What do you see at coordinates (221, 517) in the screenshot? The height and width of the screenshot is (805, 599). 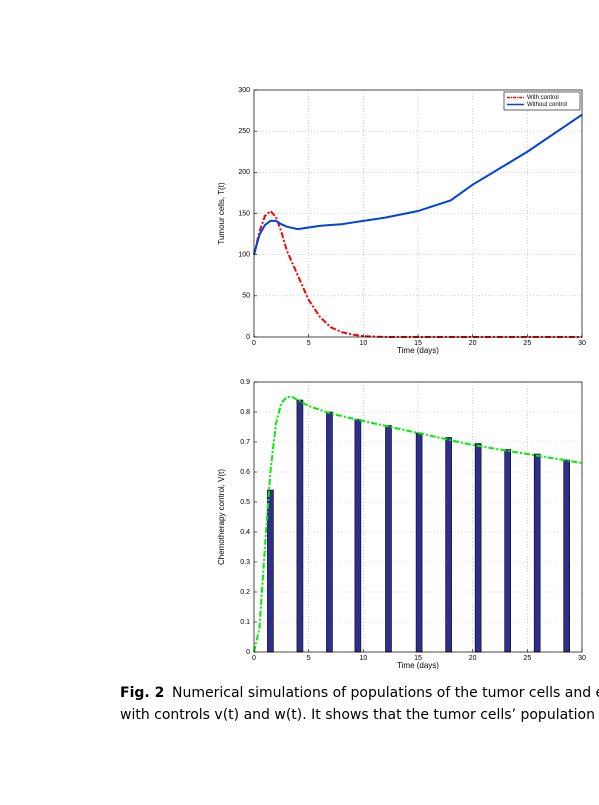 I see `y-axis-label: Chemotherapy control, V(t)` at bounding box center [221, 517].